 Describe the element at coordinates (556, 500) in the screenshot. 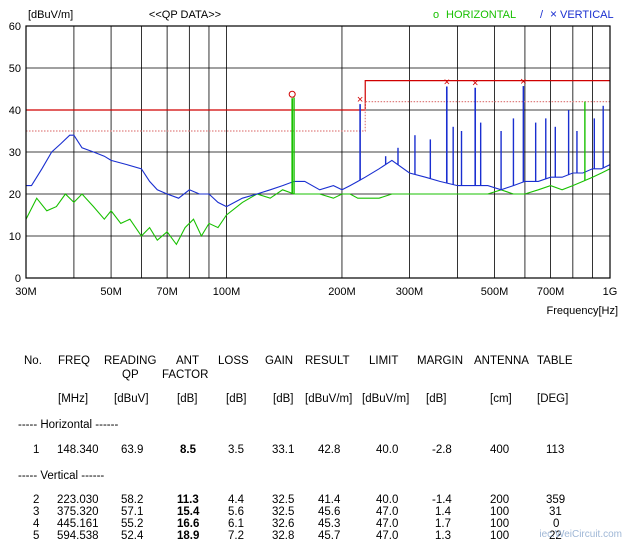

I see `cell-table: 359` at that location.